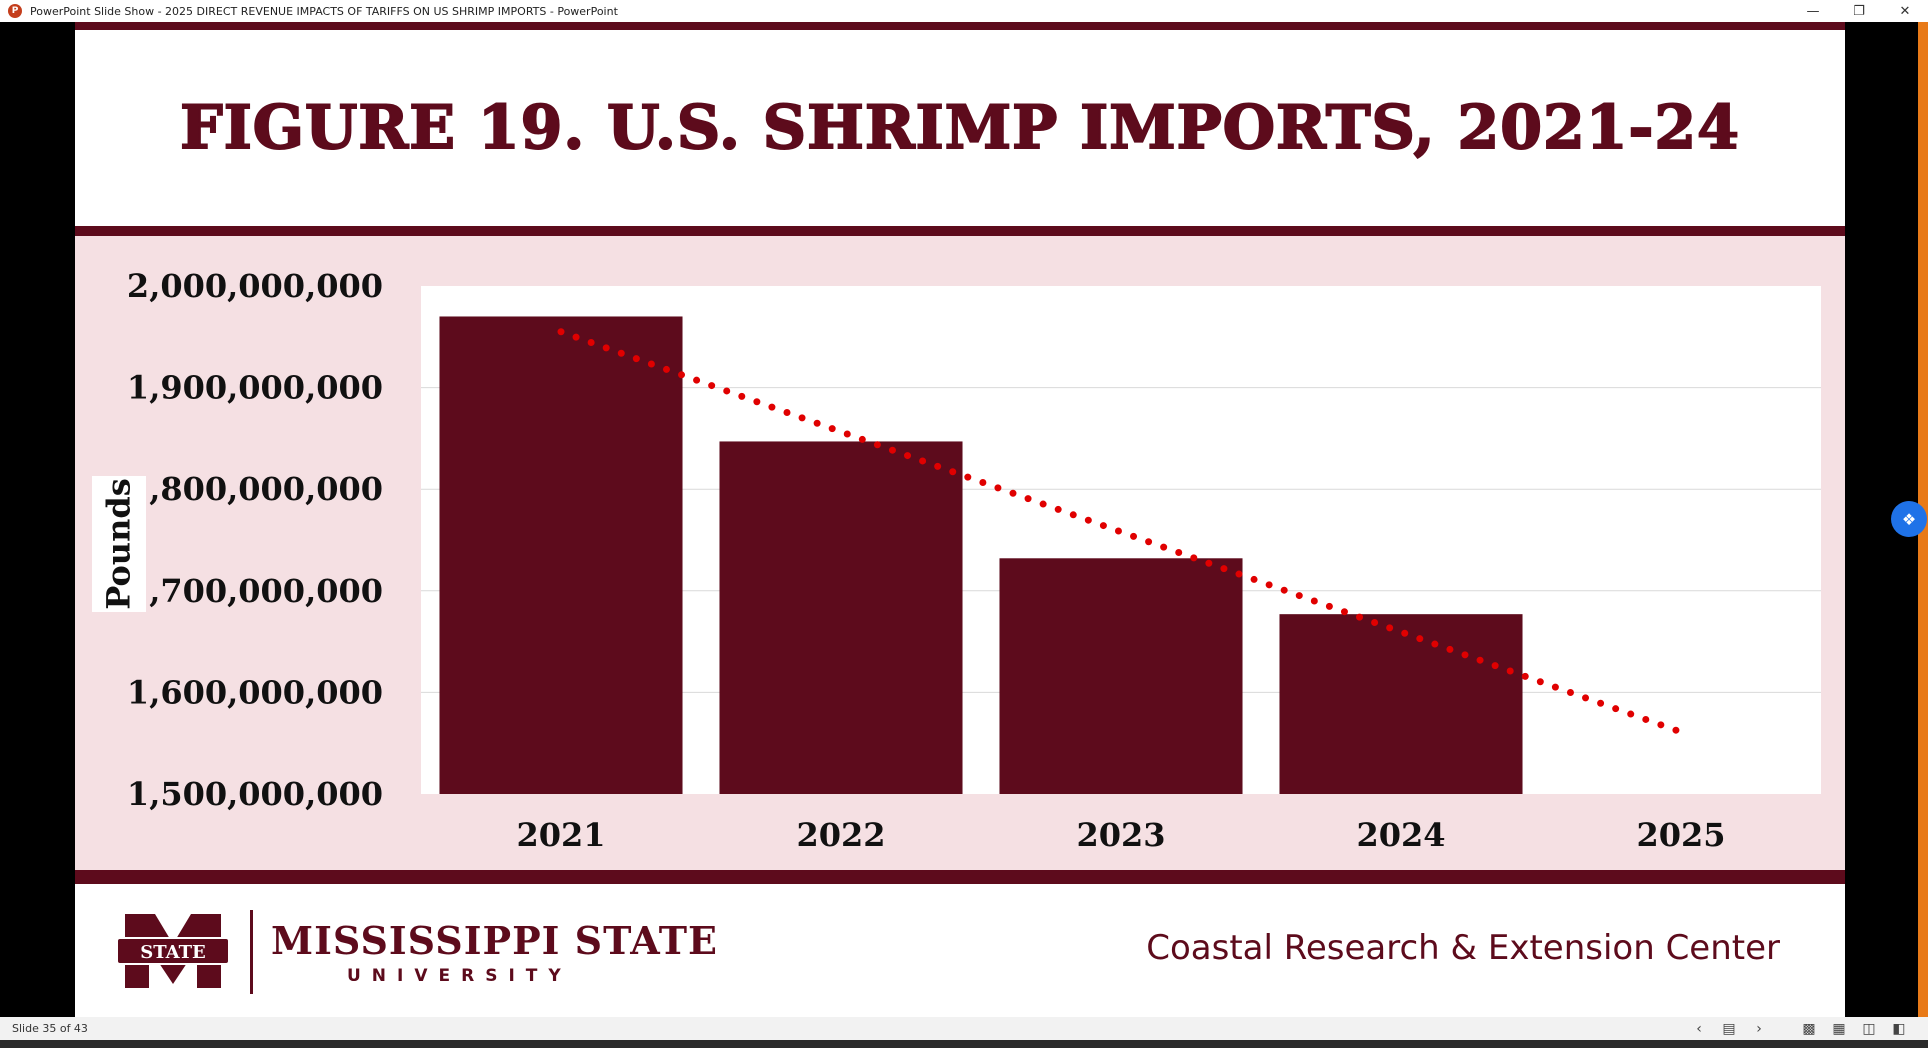  What do you see at coordinates (1905, 11) in the screenshot?
I see `close-button: ✕` at bounding box center [1905, 11].